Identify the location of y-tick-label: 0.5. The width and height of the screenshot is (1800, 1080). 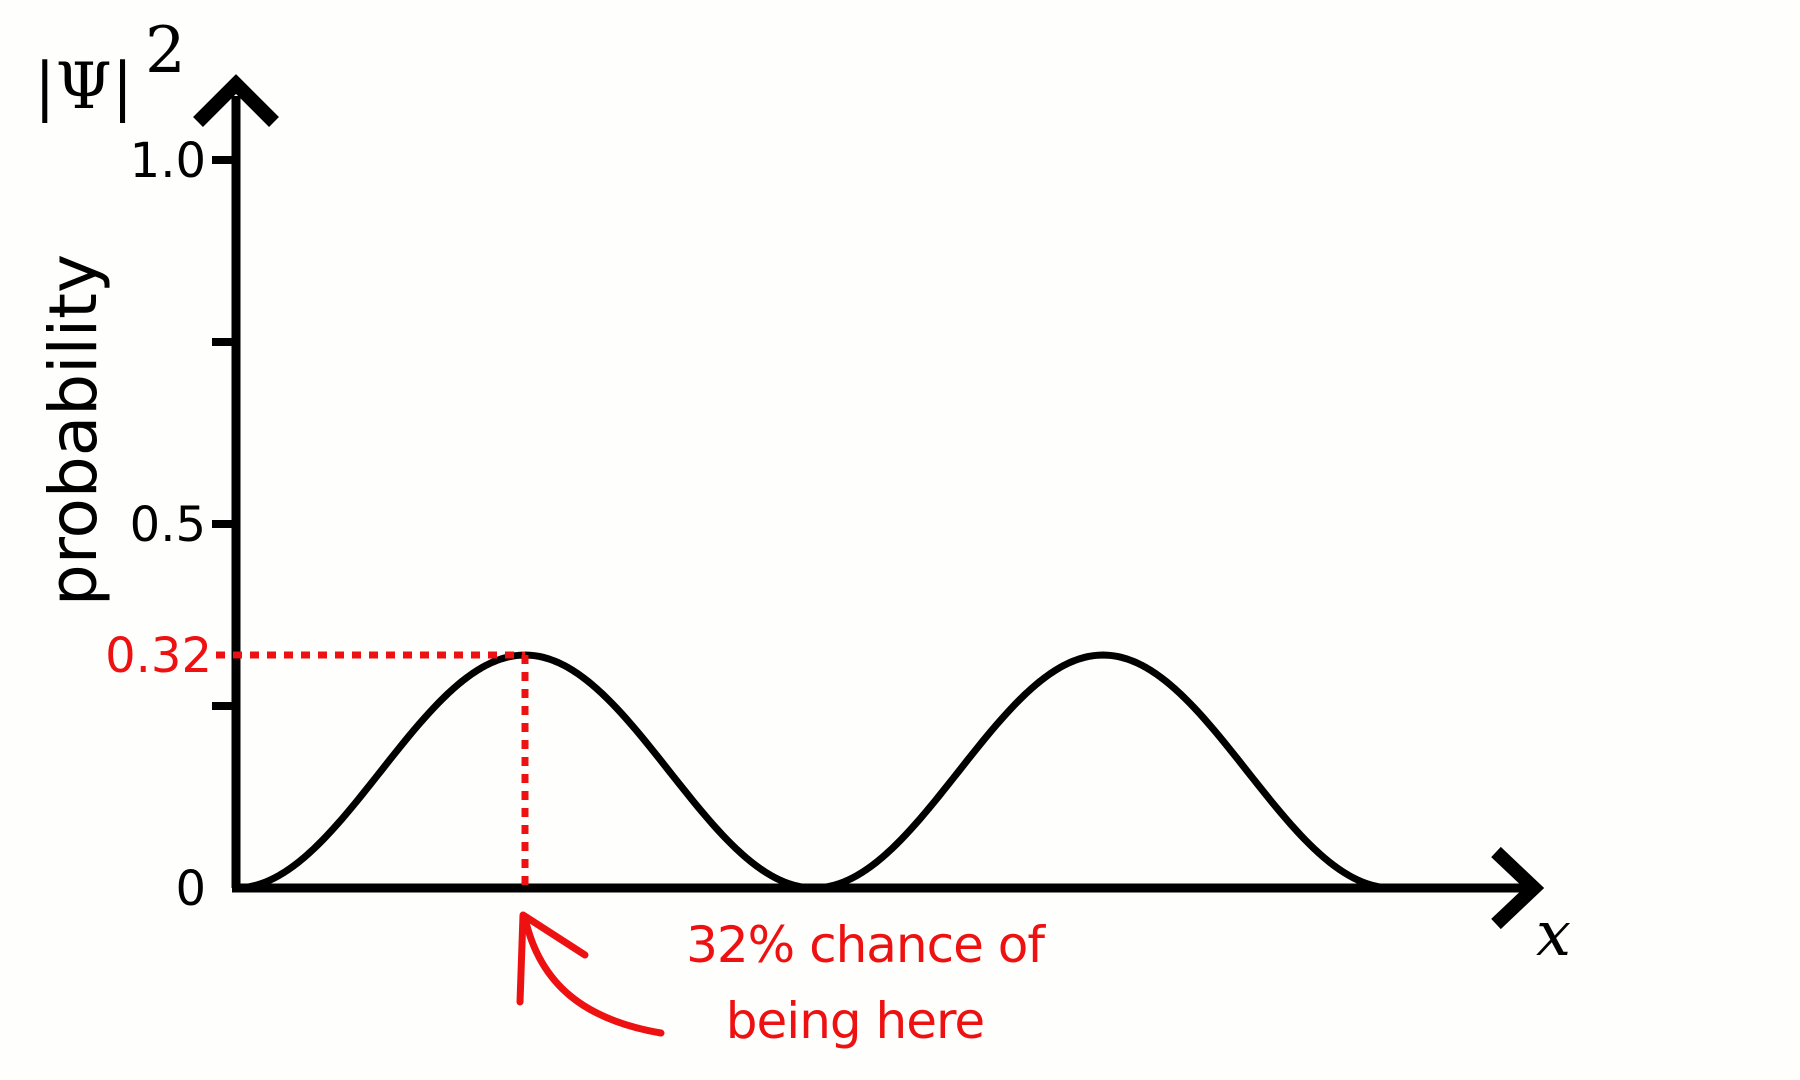
(168, 525).